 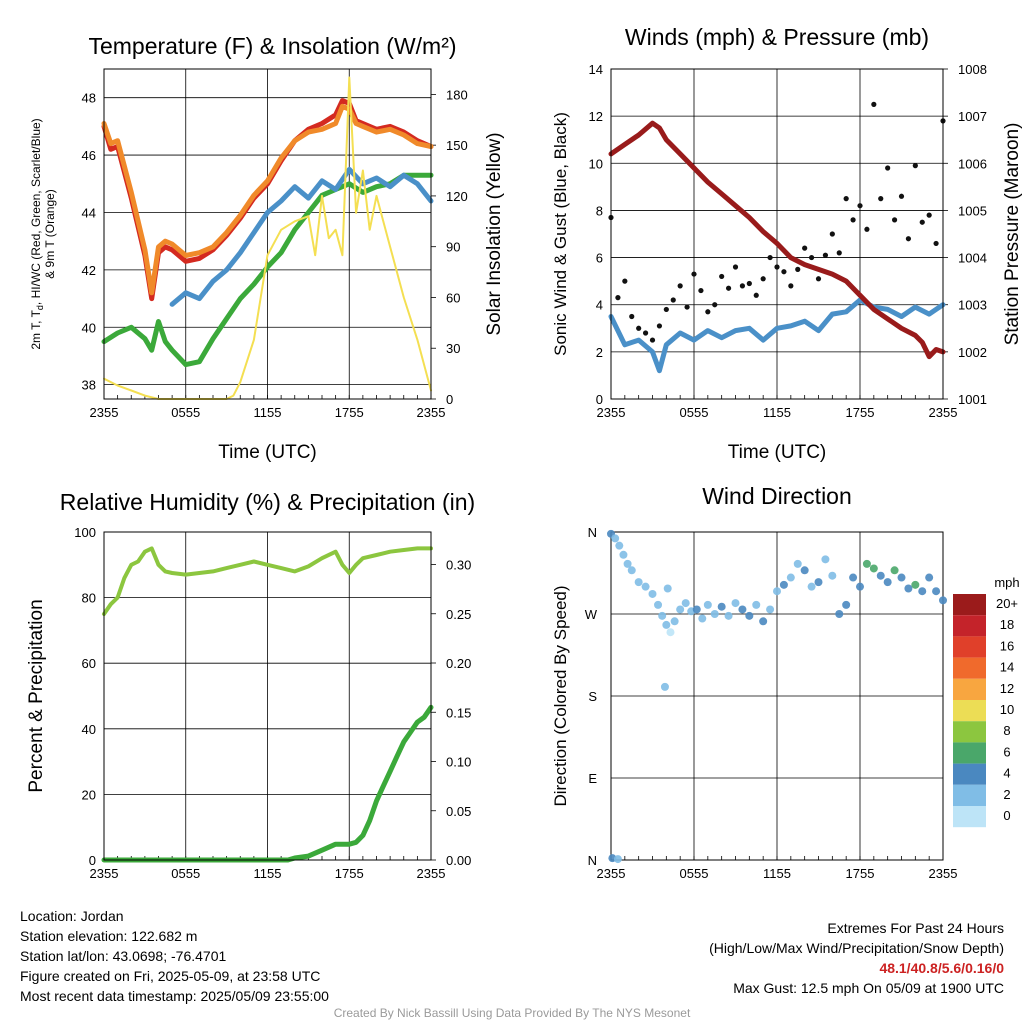 What do you see at coordinates (36, 211) in the screenshot?
I see `temperature-ylabel-part2: , HI/WC (Red, Green, Scarlet/Blue)` at bounding box center [36, 211].